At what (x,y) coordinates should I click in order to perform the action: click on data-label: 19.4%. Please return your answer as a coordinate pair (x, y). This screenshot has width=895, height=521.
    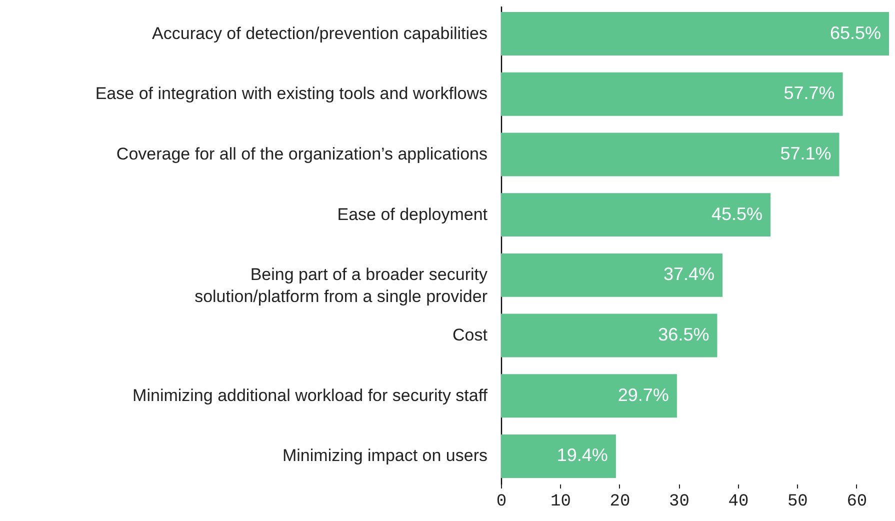
    Looking at the image, I should click on (582, 455).